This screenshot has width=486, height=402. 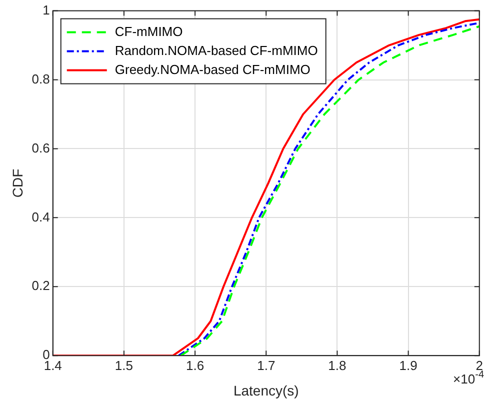 I want to click on y-tick-label: 1, so click(x=46, y=10).